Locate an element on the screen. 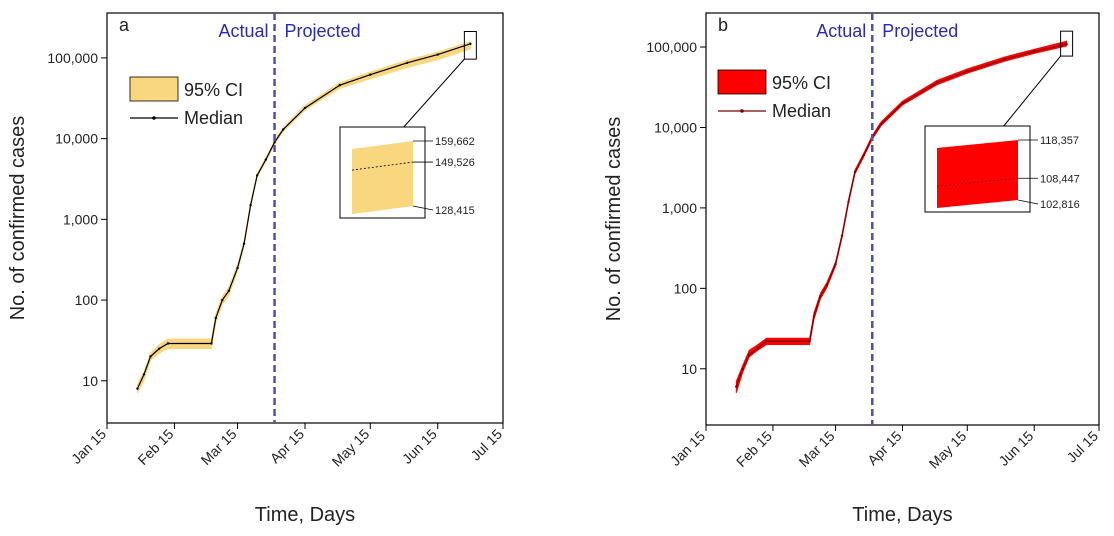  legend-label: 95% CI is located at coordinates (801, 83).